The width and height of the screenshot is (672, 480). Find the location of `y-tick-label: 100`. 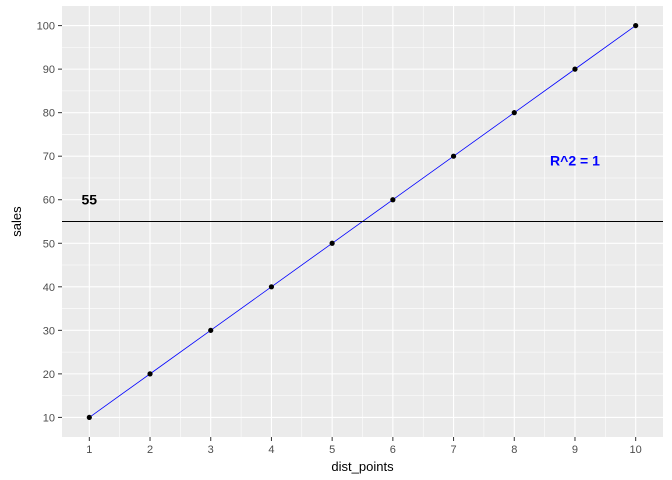

y-tick-label: 100 is located at coordinates (46, 27).